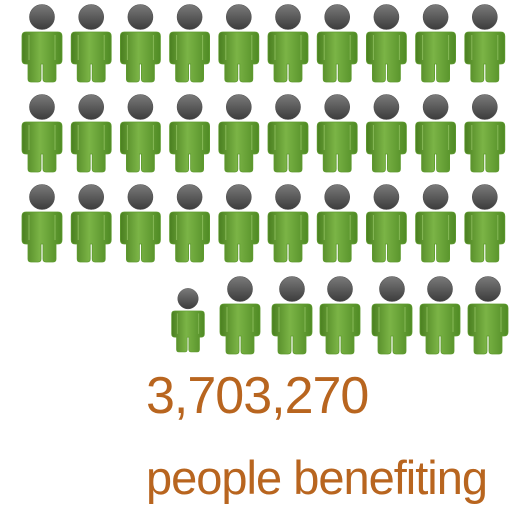 The width and height of the screenshot is (527, 523). Describe the element at coordinates (257, 396) in the screenshot. I see `beneficiary-count: 3,703,270` at that location.